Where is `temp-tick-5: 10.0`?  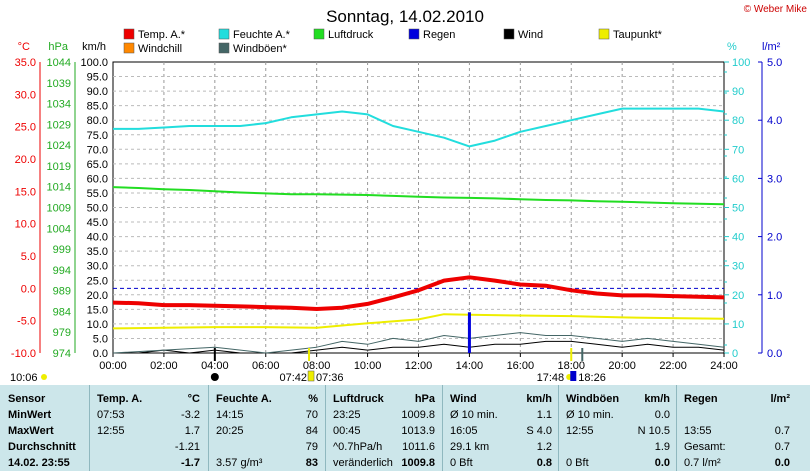 temp-tick-5: 10.0 is located at coordinates (25, 225).